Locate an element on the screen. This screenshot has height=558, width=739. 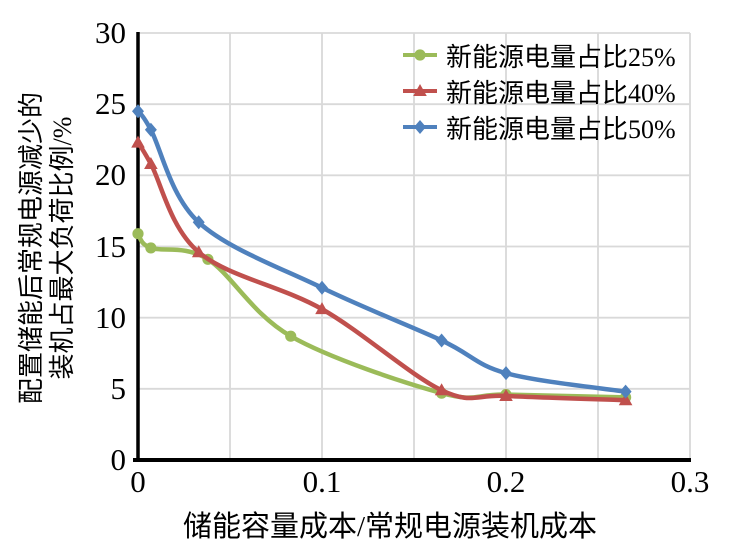
legend: 新能源电量占比25% 新能源电量占比40% 新能源电量占比50% is located at coordinates (539, 91).